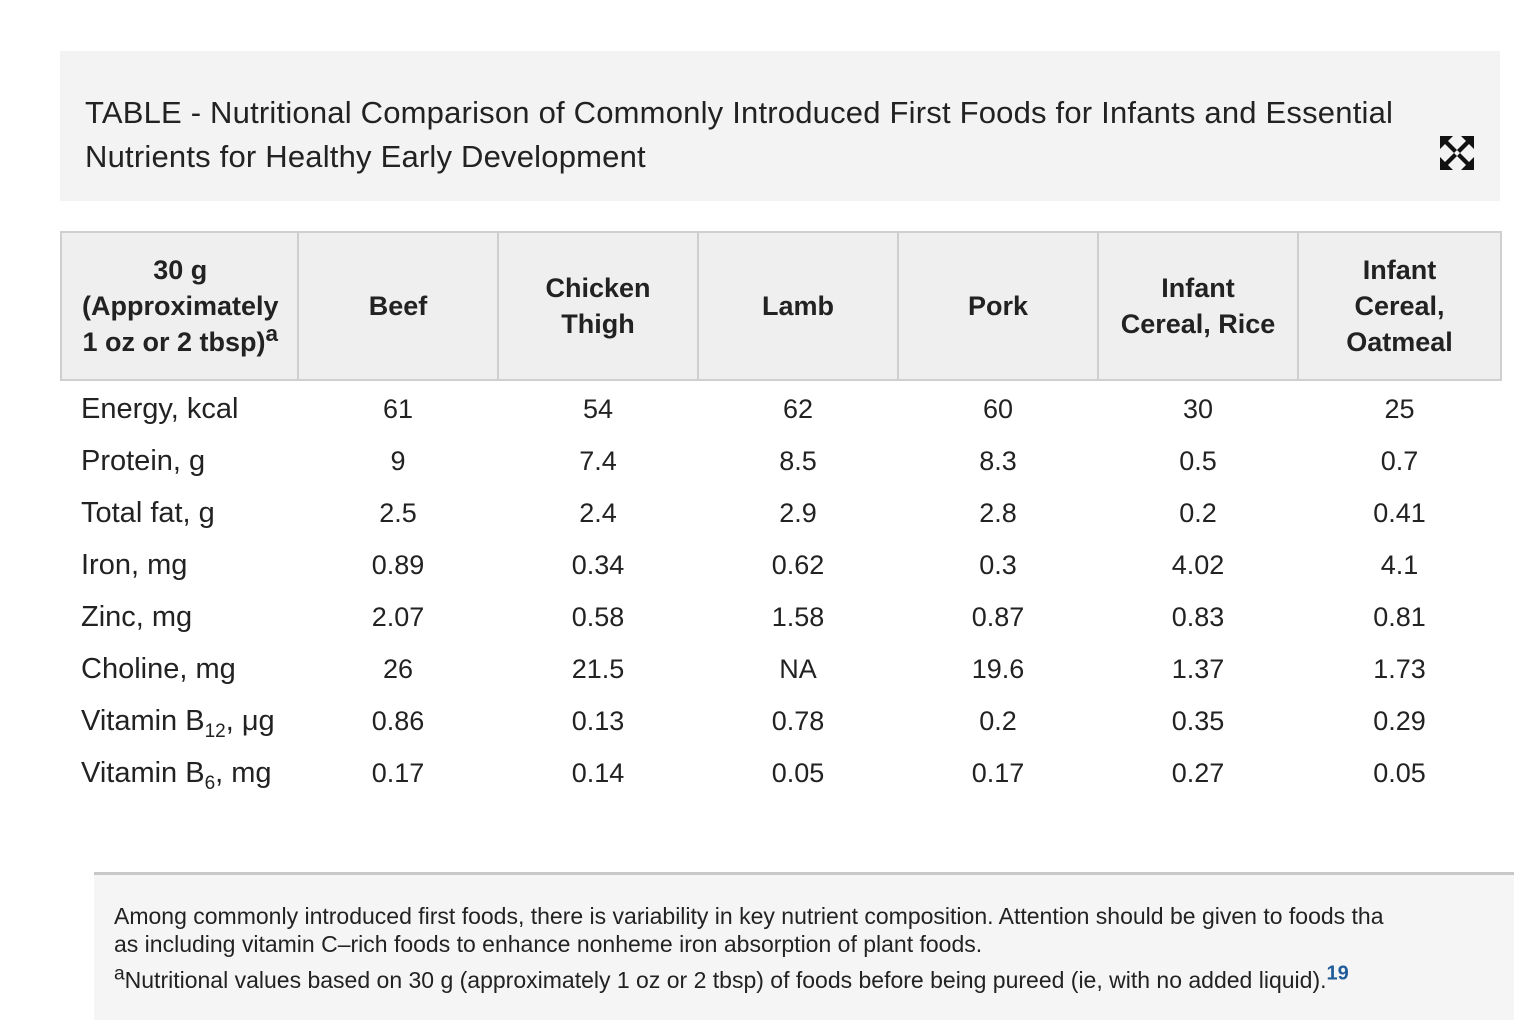 This screenshot has height=1020, width=1528. Describe the element at coordinates (134, 564) in the screenshot. I see `row-label: Iron, mg` at that location.